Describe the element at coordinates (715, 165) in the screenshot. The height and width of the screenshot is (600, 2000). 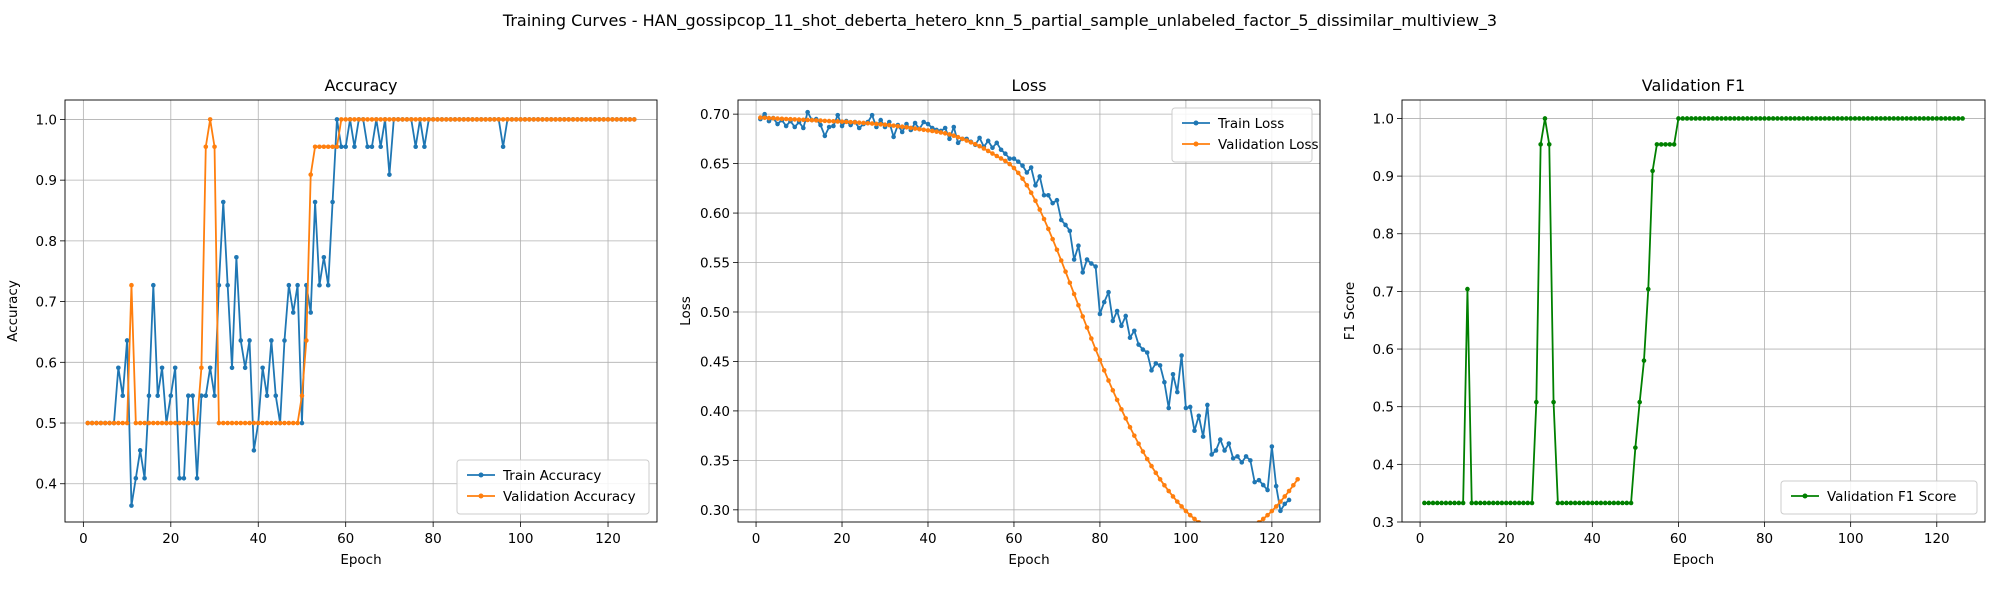
I see `y-tick-label: 0.65` at that location.